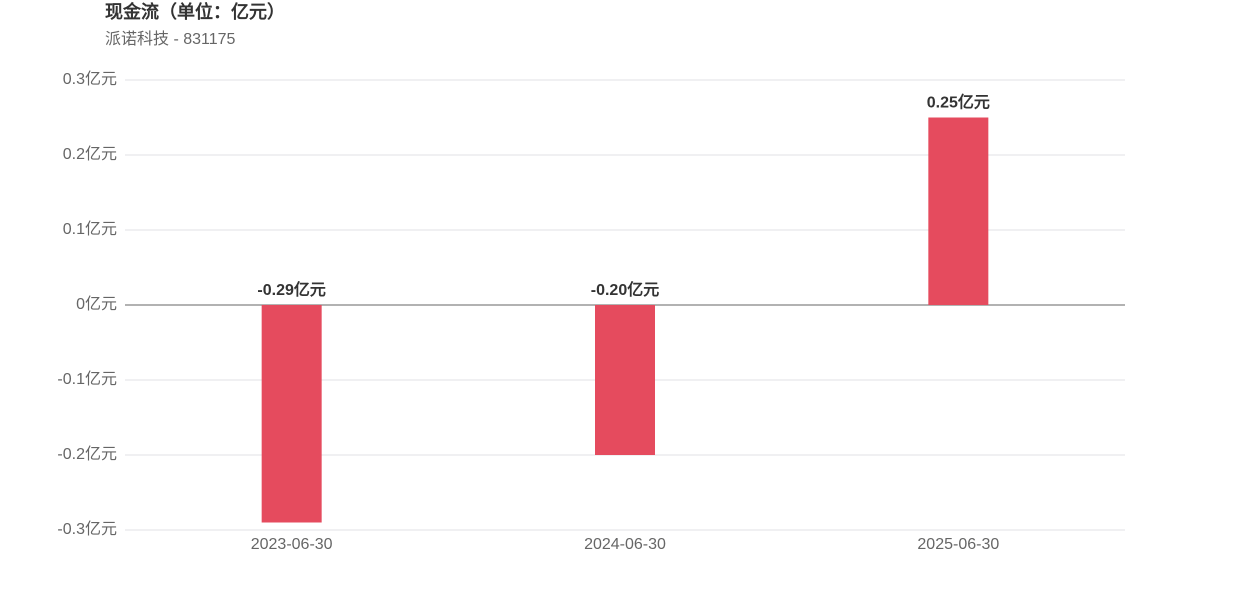 Image resolution: width=1250 pixels, height=600 pixels. Describe the element at coordinates (958, 544) in the screenshot. I see `x-tick-label: 2025-06-30` at that location.